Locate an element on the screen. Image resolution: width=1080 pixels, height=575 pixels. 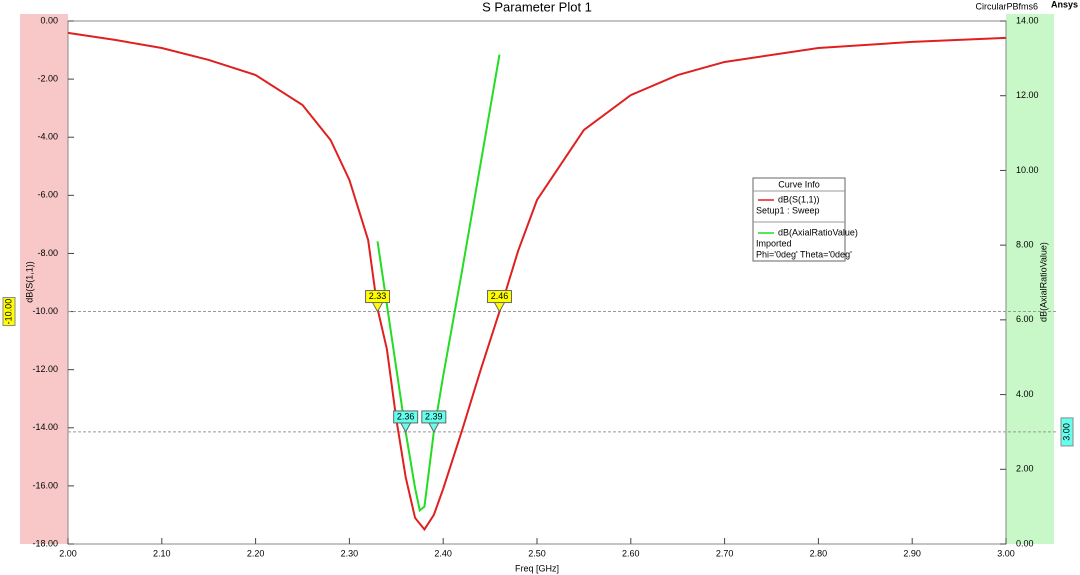
y2-tick-label: 10.00 is located at coordinates (1027, 170).